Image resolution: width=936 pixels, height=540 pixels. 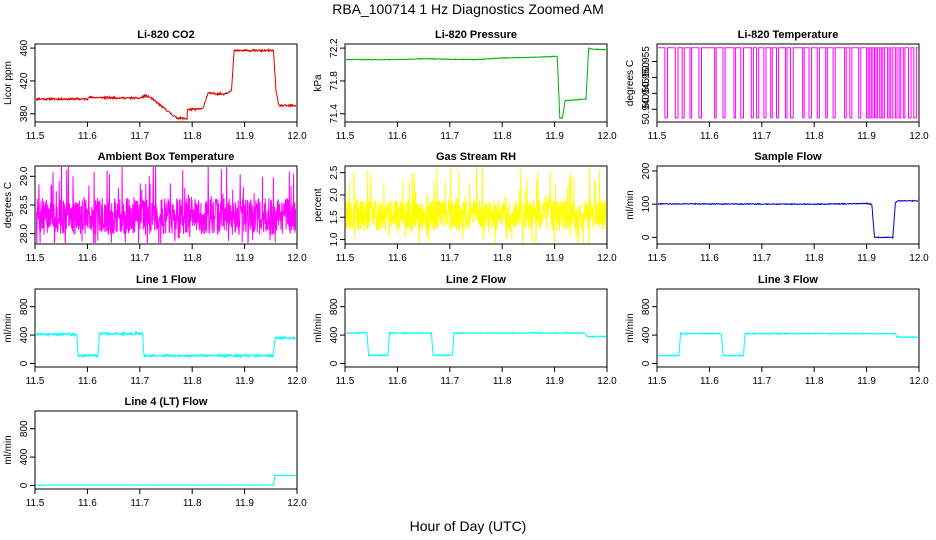 I want to click on chart-title: Ambient Box Temperature, so click(x=166, y=157).